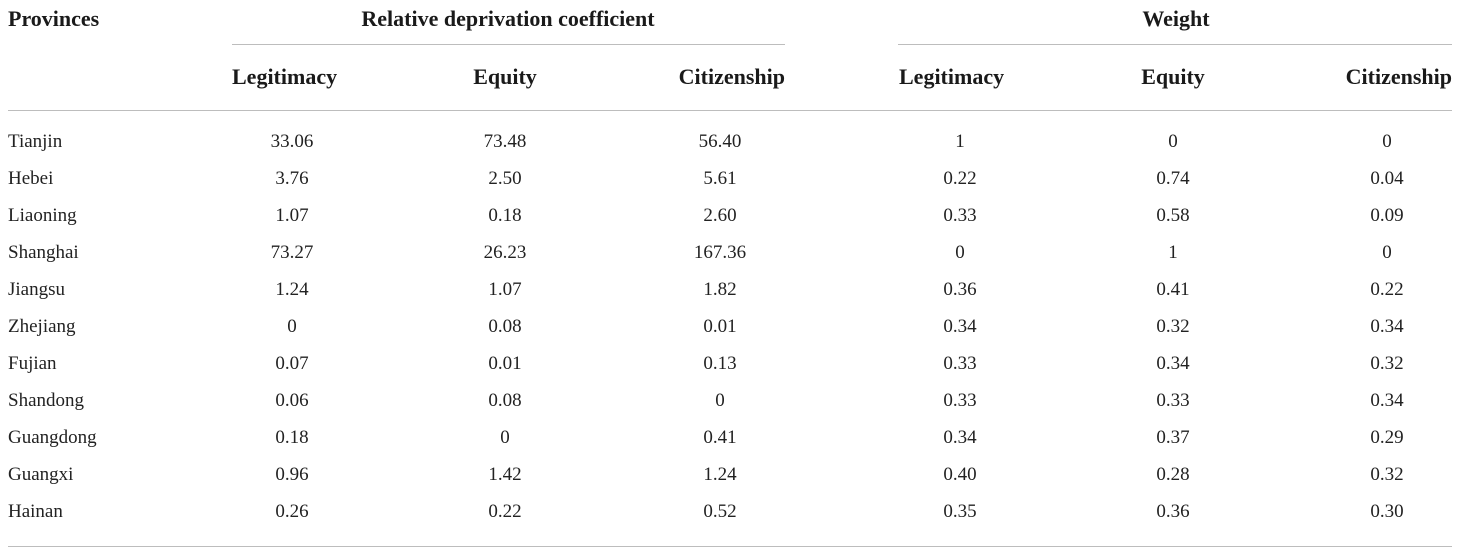  Describe the element at coordinates (292, 474) in the screenshot. I see `value-cell-rd-legitimacy: 0.96` at that location.